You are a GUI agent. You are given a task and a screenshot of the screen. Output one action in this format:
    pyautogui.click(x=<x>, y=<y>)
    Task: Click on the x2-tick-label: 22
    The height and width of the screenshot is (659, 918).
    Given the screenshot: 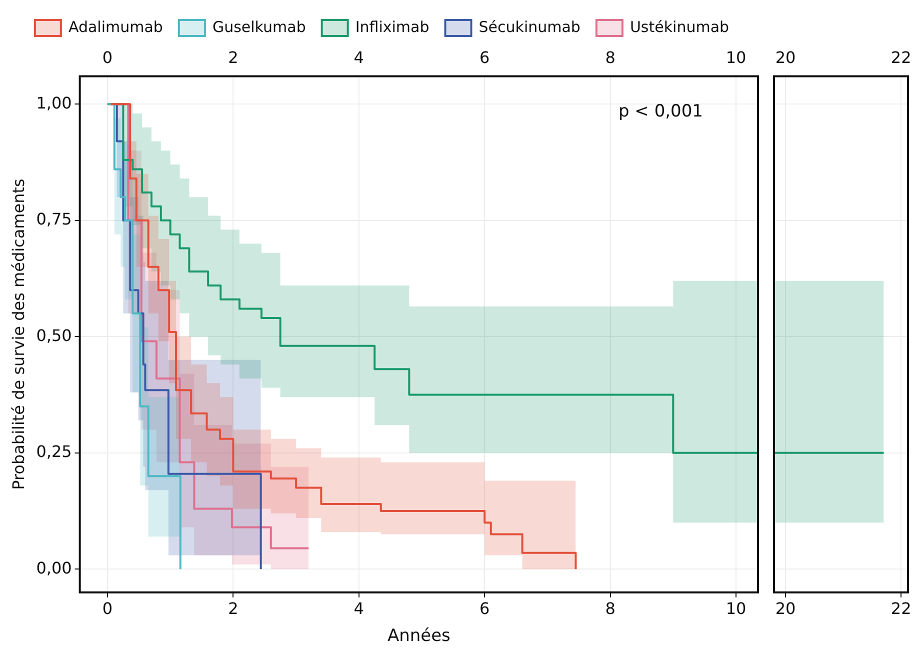 What is the action you would take?
    pyautogui.click(x=901, y=57)
    